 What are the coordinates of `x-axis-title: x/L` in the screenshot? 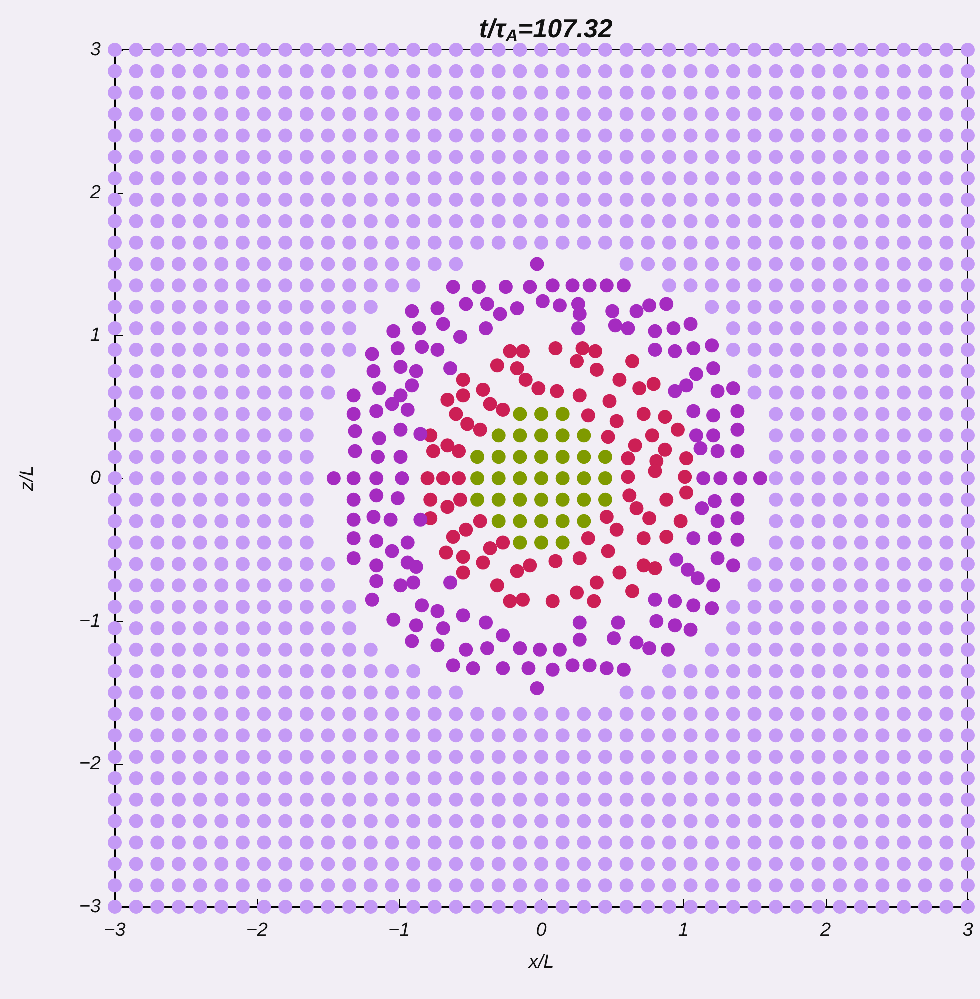 It's located at (541, 962).